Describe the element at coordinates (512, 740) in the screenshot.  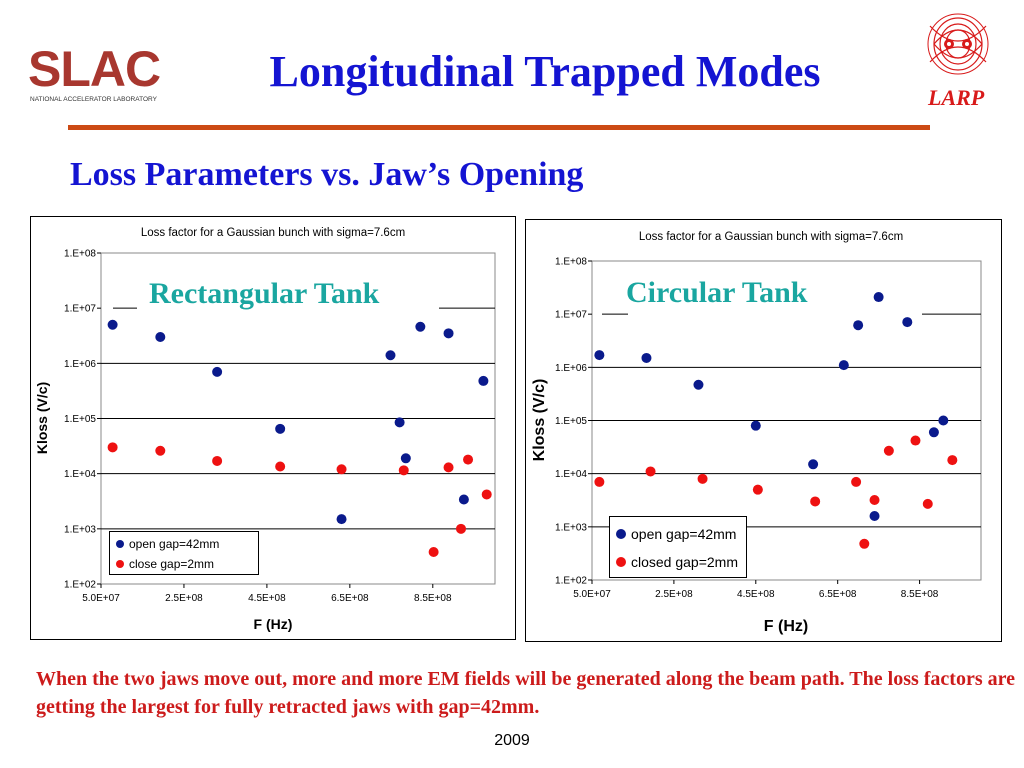
I see `slide-year: 2009` at that location.